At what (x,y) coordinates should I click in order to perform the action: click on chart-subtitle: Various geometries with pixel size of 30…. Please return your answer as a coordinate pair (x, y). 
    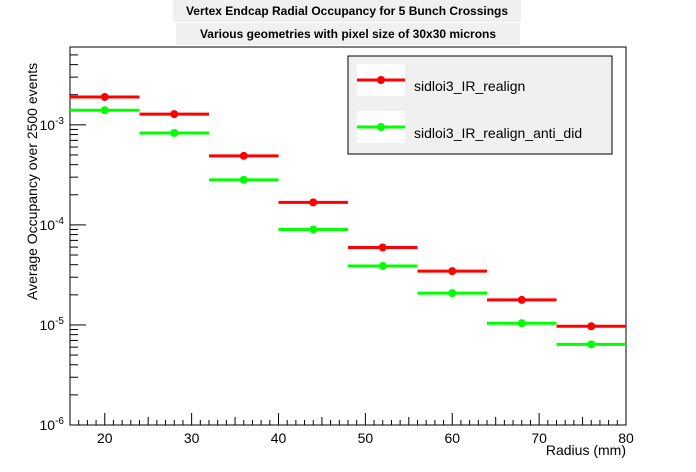
    Looking at the image, I should click on (348, 34).